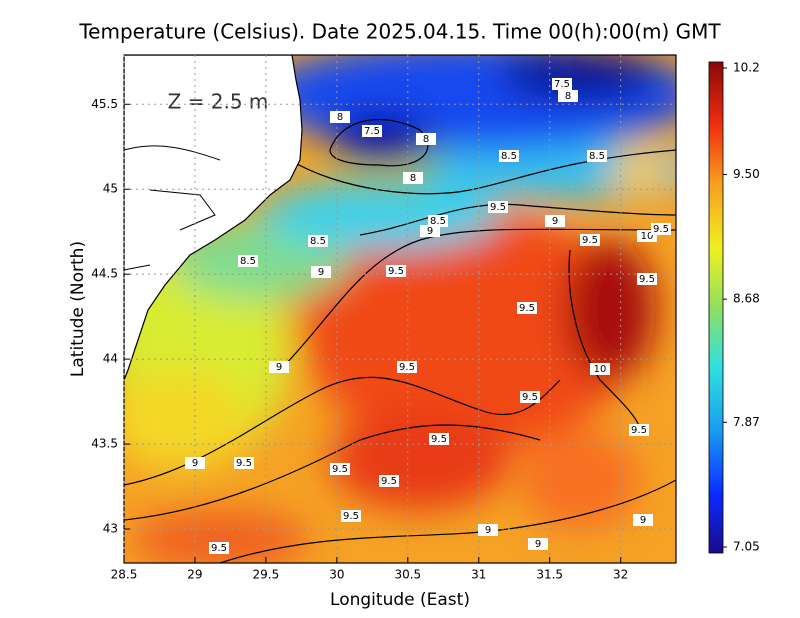 The height and width of the screenshot is (618, 800). What do you see at coordinates (78, 309) in the screenshot?
I see `y-axis-title: Latitude (North)` at bounding box center [78, 309].